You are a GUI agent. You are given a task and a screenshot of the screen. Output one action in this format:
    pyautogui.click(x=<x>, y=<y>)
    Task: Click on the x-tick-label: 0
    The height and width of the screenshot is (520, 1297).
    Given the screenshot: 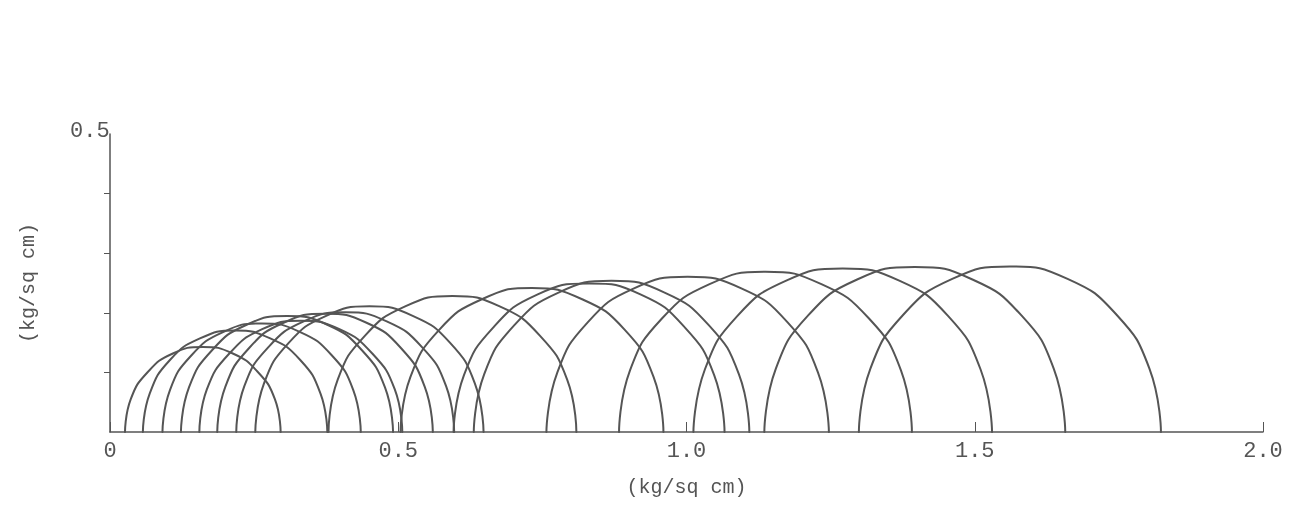 What is the action you would take?
    pyautogui.click(x=110, y=451)
    